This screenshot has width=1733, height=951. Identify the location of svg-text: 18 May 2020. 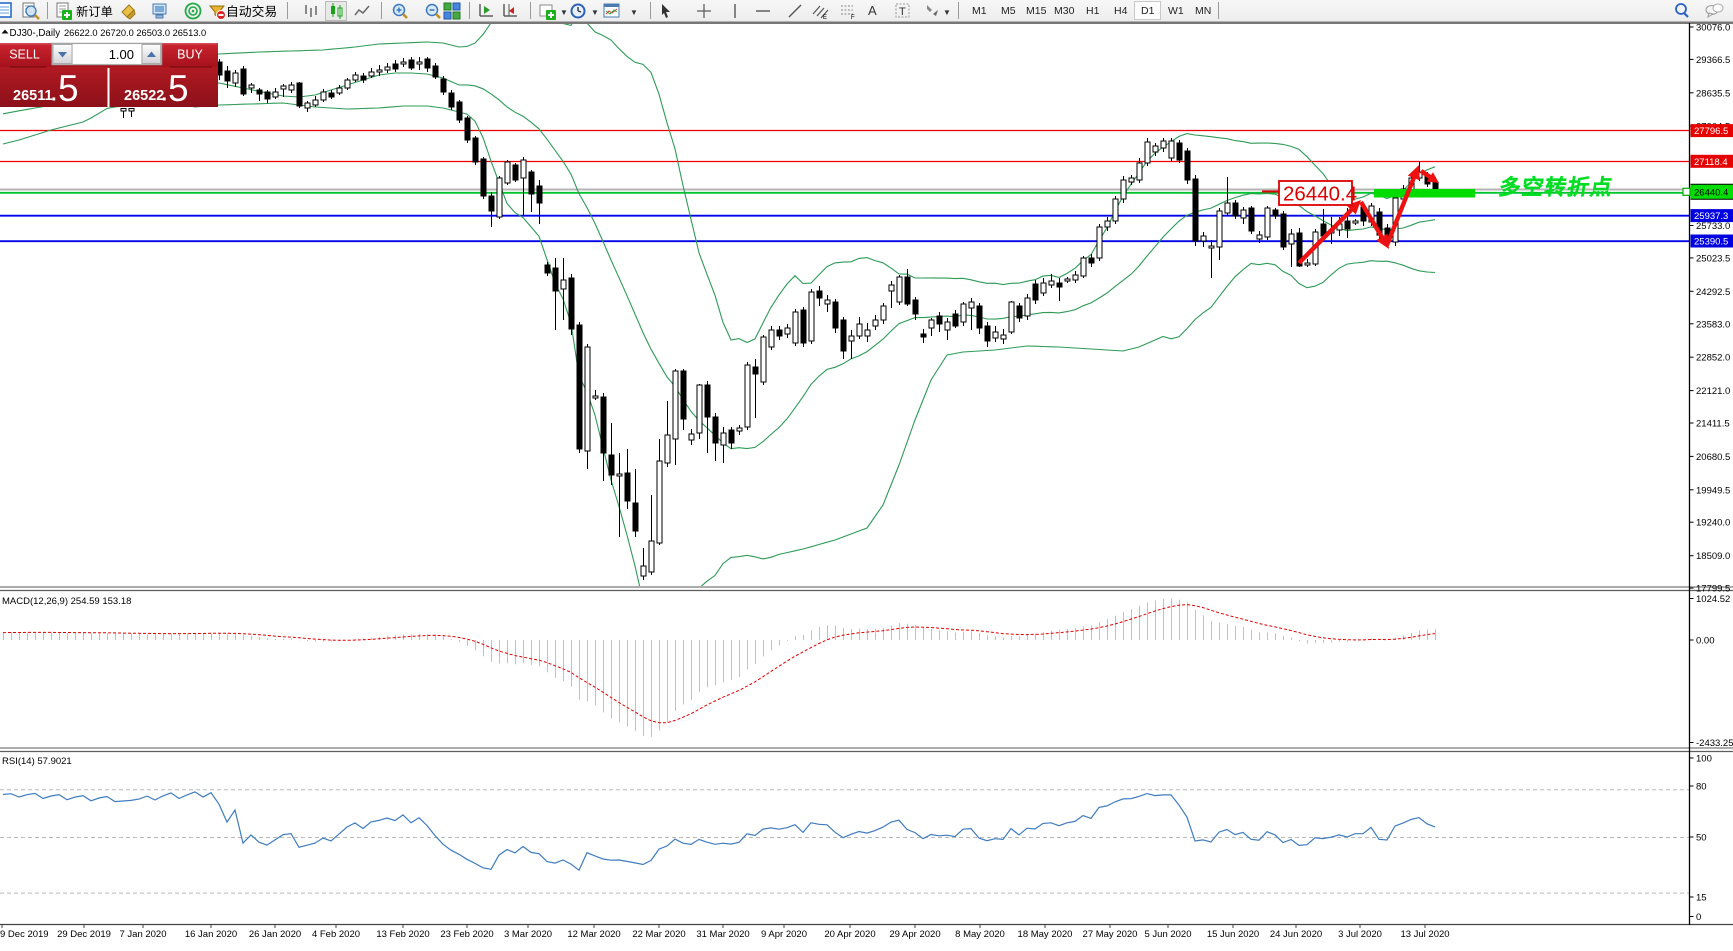
(1045, 934).